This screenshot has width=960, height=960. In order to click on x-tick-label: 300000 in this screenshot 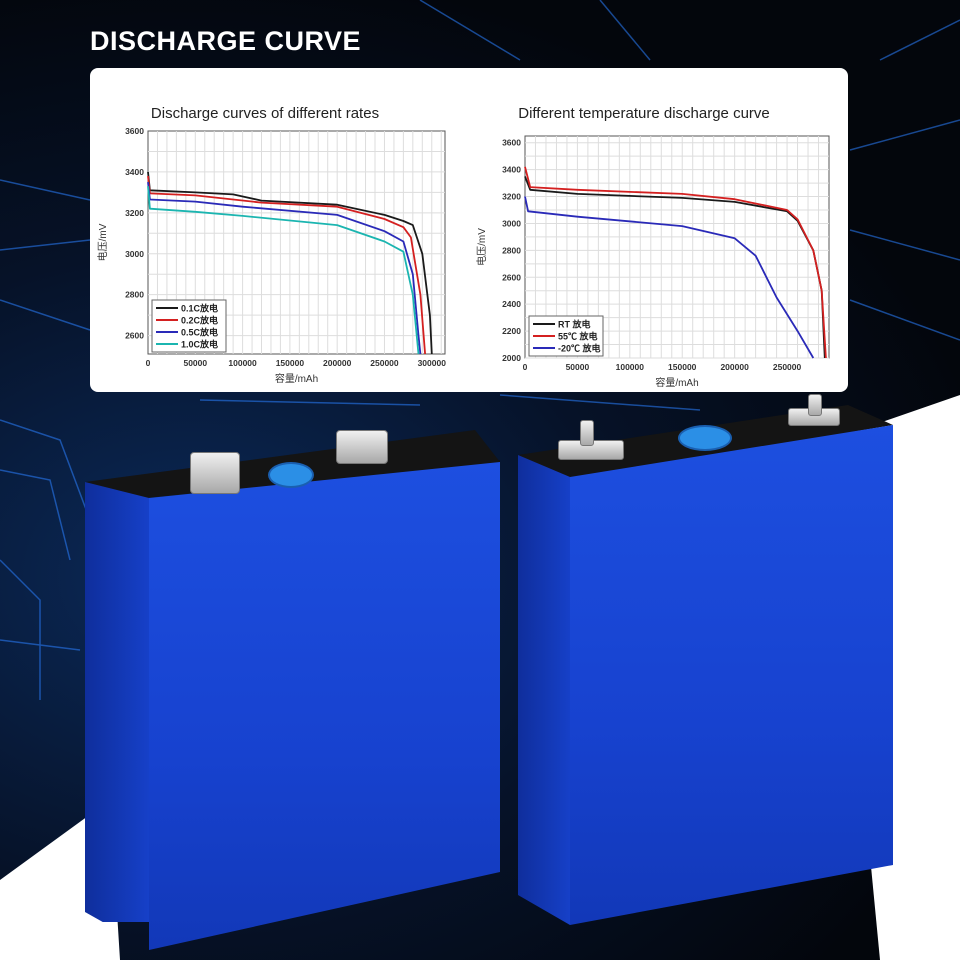, I will do `click(432, 363)`.